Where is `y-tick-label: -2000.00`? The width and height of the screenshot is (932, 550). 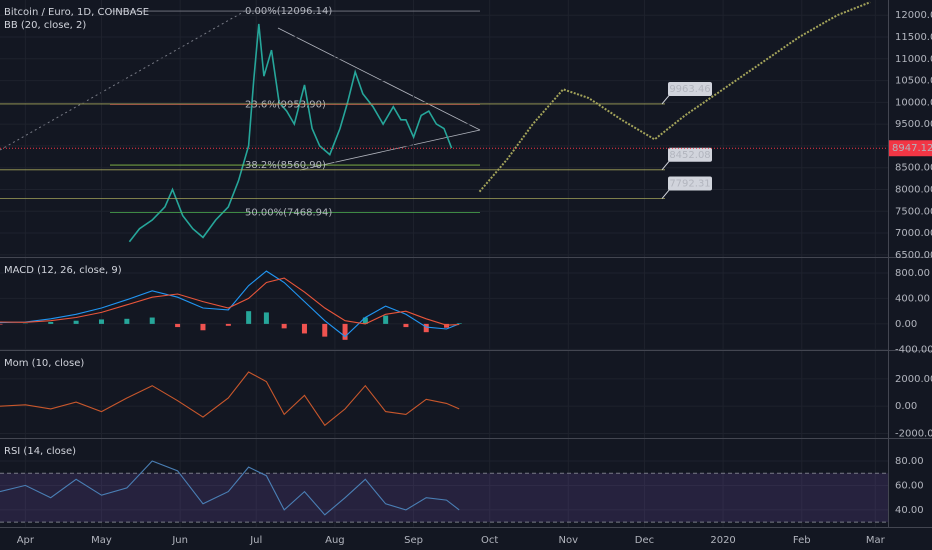
y-tick-label: -2000.00 is located at coordinates (913, 433).